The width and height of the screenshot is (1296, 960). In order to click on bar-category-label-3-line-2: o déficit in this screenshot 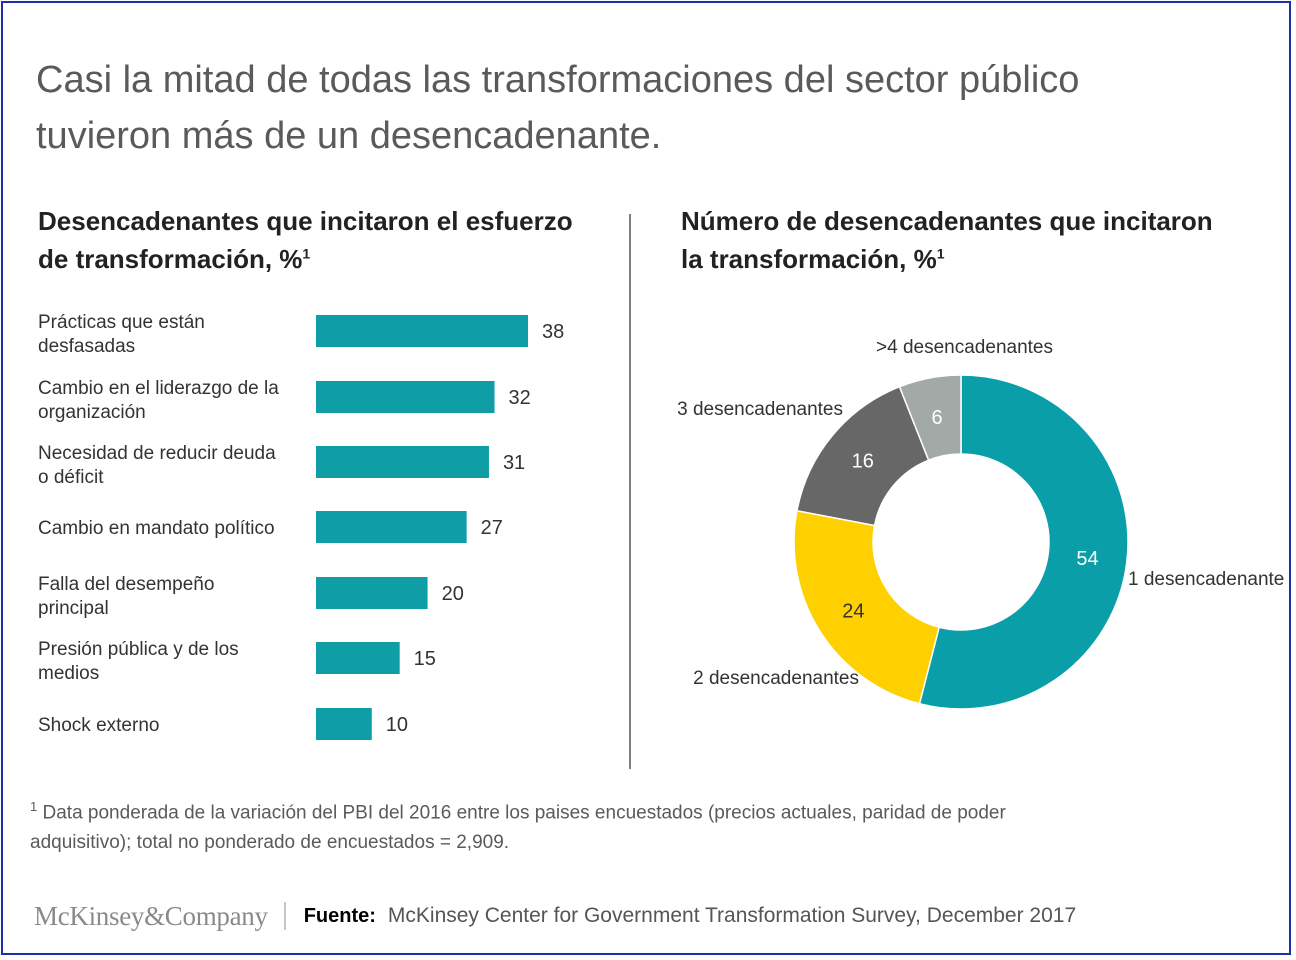, I will do `click(71, 477)`.